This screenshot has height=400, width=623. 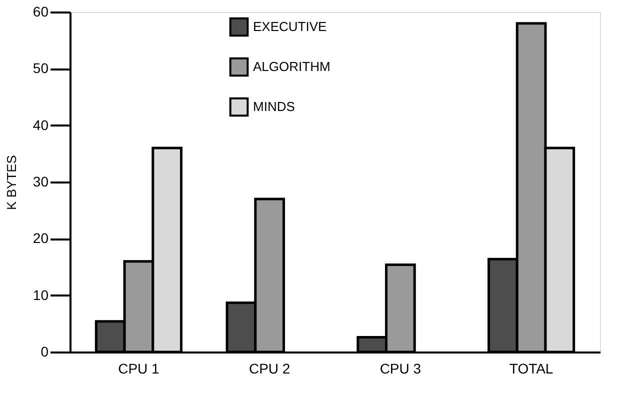 I want to click on x-tick-label: CPU 2, so click(x=269, y=368).